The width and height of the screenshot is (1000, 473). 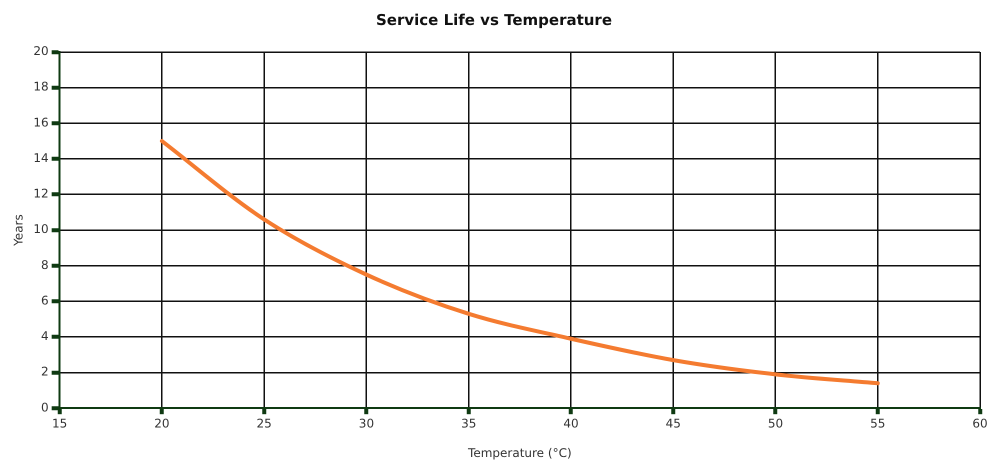 I want to click on y-tick-label: 14, so click(x=41, y=157).